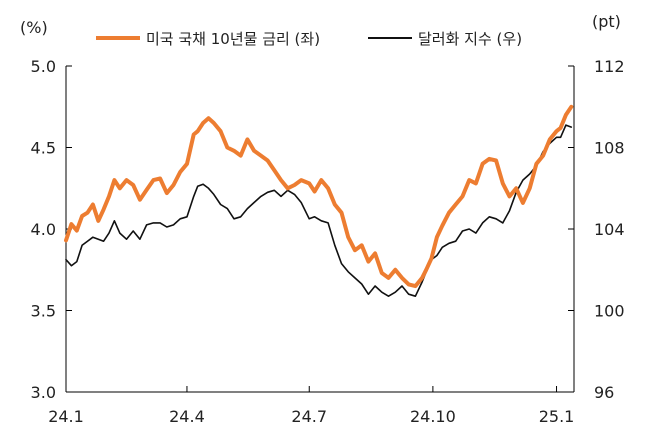 The height and width of the screenshot is (444, 662). I want to click on right-tick-label: 112, so click(609, 66).